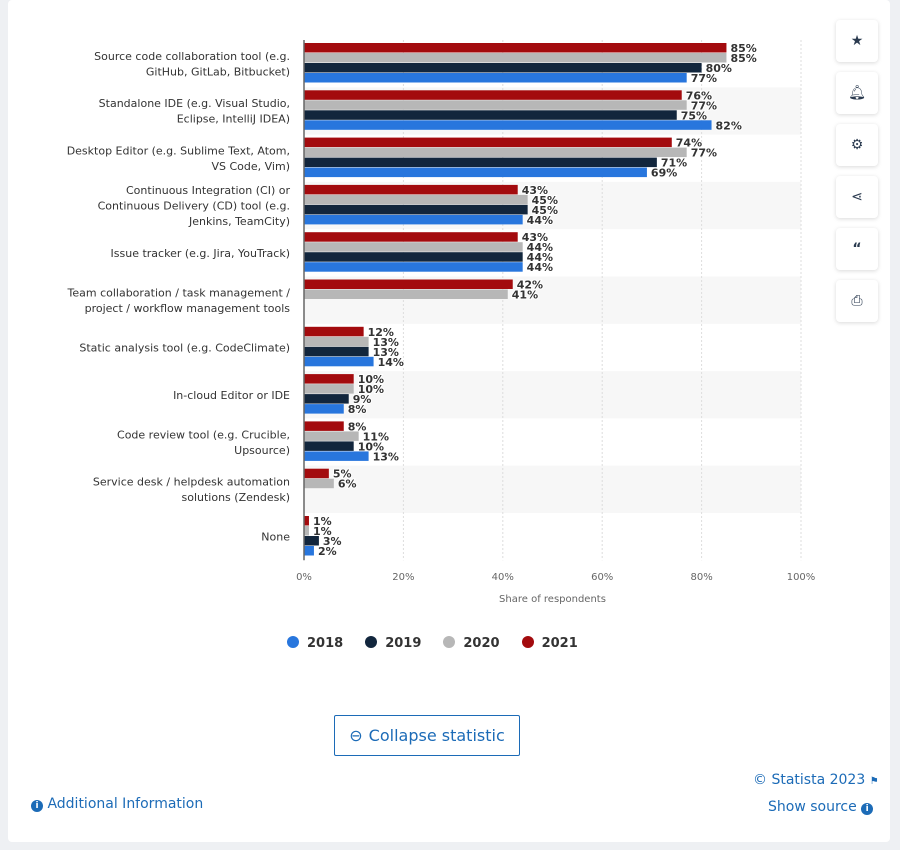 Image resolution: width=900 pixels, height=850 pixels. What do you see at coordinates (117, 804) in the screenshot?
I see `additional-information-link: i Additional Information` at bounding box center [117, 804].